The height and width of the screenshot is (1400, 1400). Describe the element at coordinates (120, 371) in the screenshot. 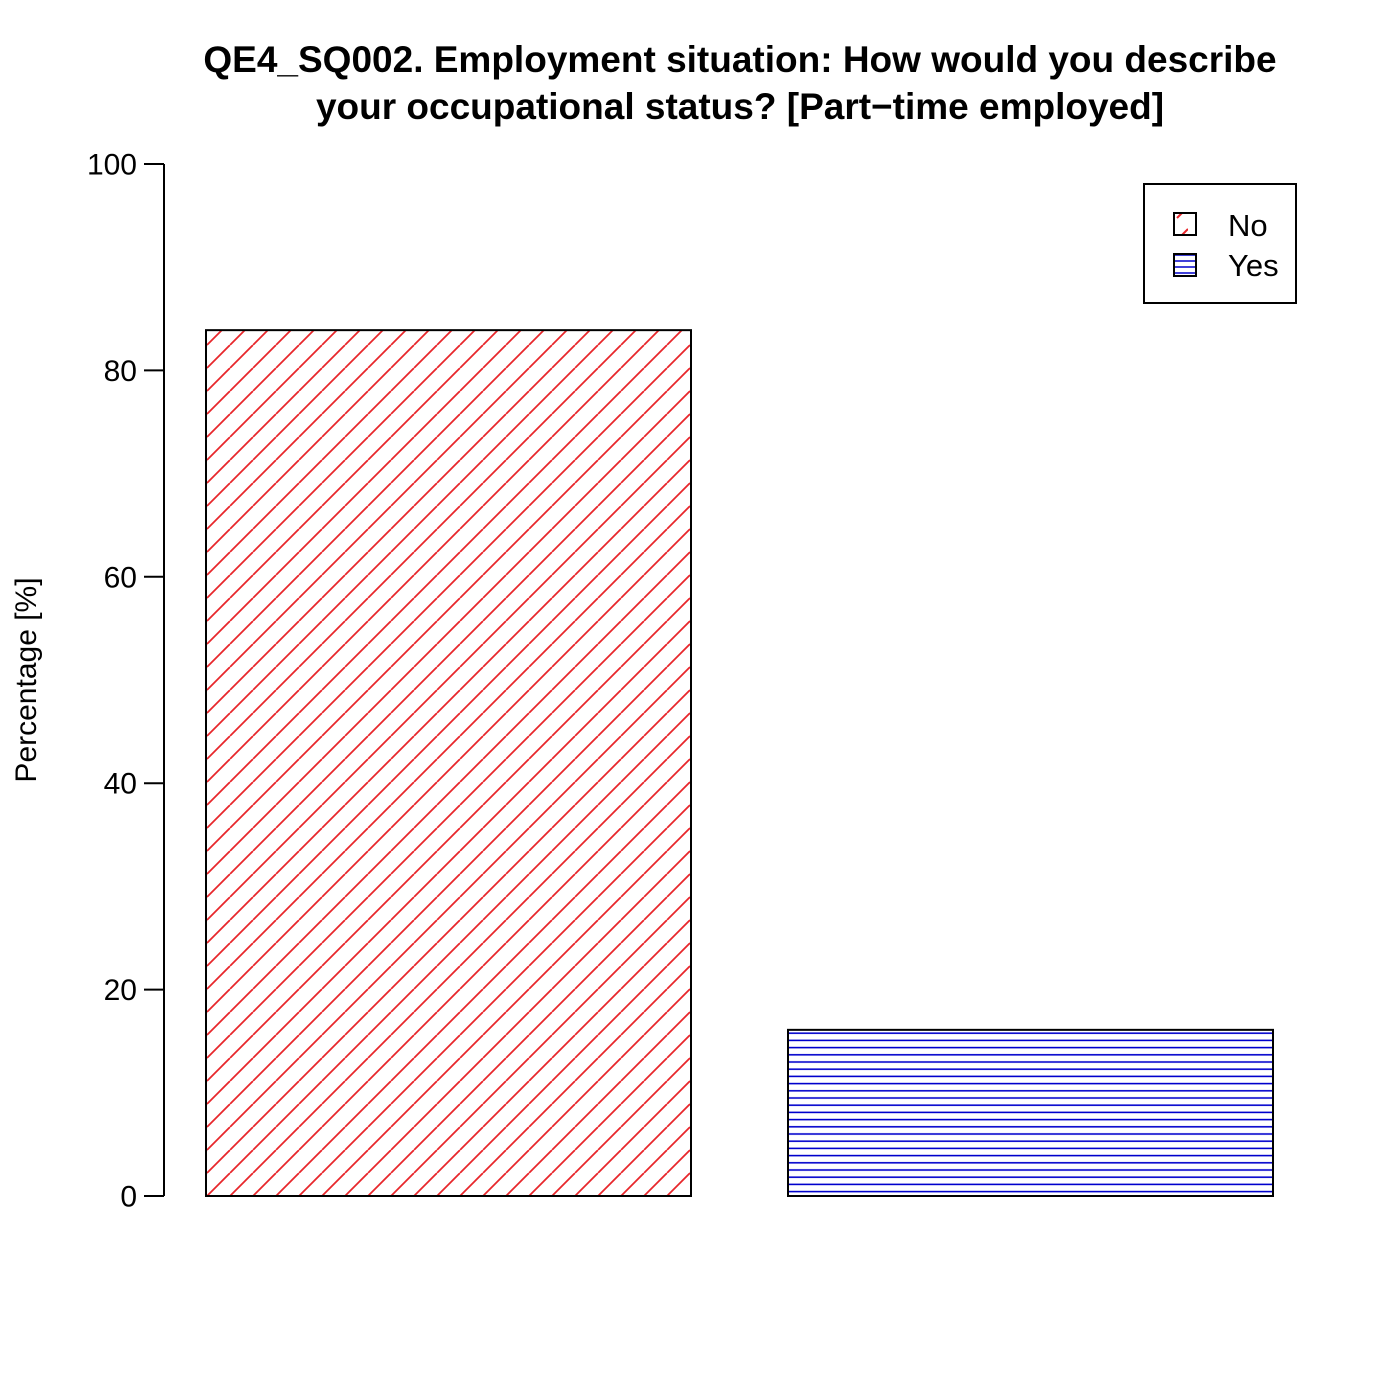

I see `y-tick-label: 80` at that location.